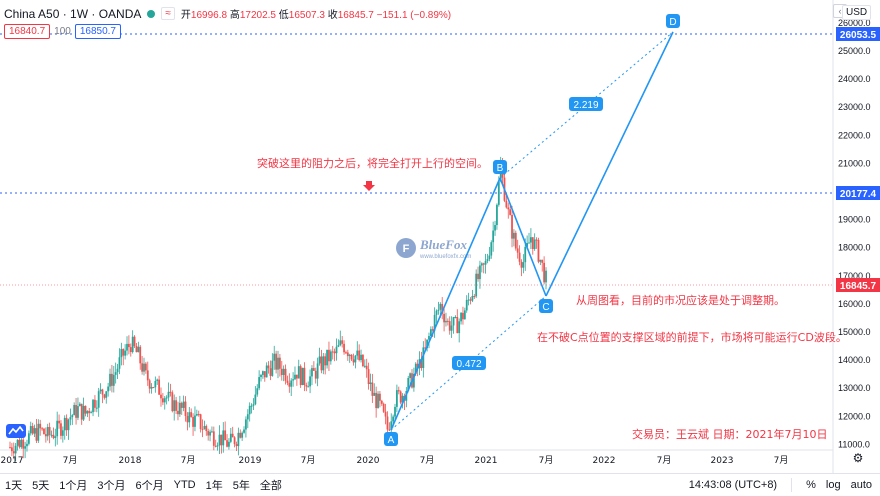 Image resolution: width=880 pixels, height=496 pixels. Describe the element at coordinates (41, 486) in the screenshot. I see `timeframe-button: 5天` at that location.